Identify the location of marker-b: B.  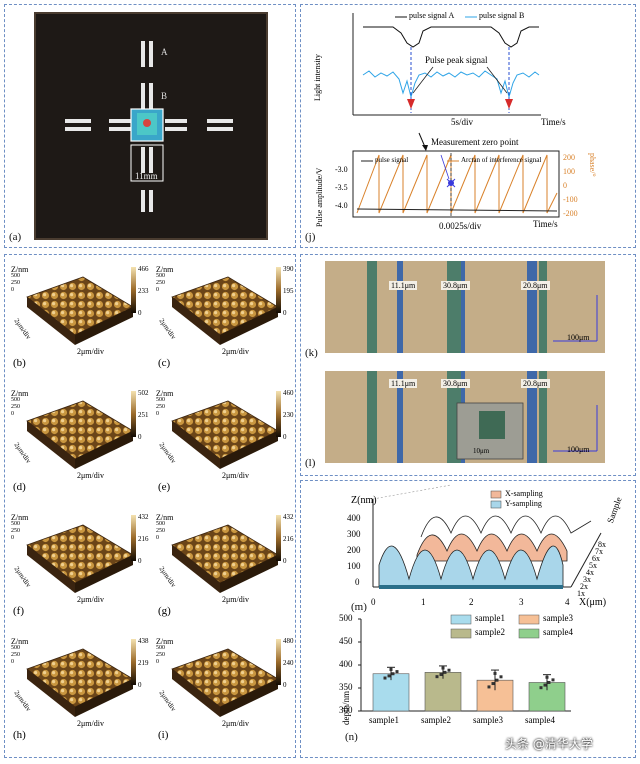
(164, 96).